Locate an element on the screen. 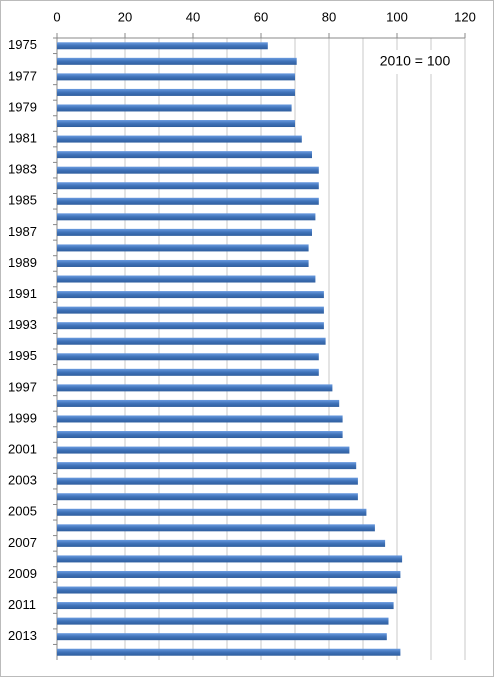 The width and height of the screenshot is (494, 677). y-tick-label: 2001 is located at coordinates (22, 449).